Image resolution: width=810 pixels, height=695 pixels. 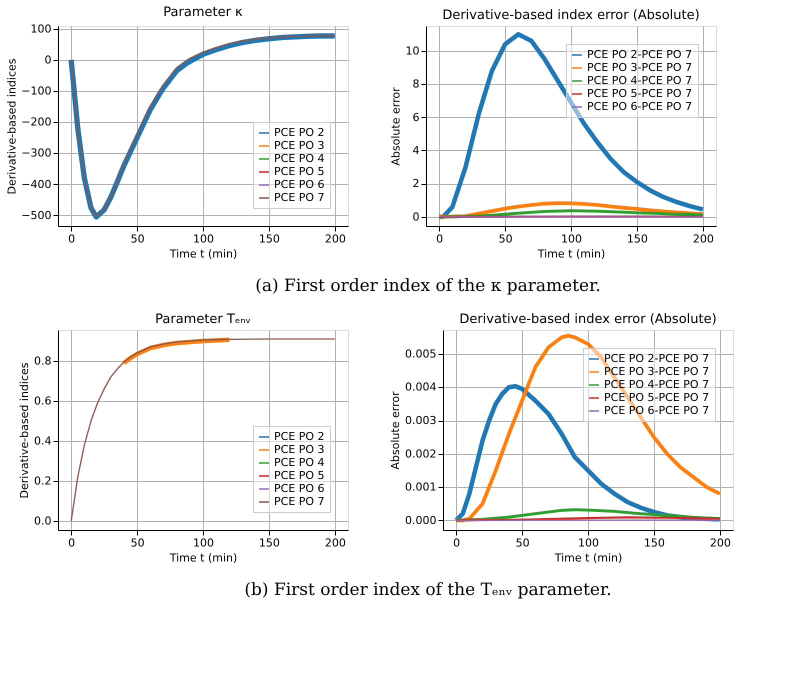 What do you see at coordinates (43, 521) in the screenshot?
I see `y-tick-label: 0.0` at bounding box center [43, 521].